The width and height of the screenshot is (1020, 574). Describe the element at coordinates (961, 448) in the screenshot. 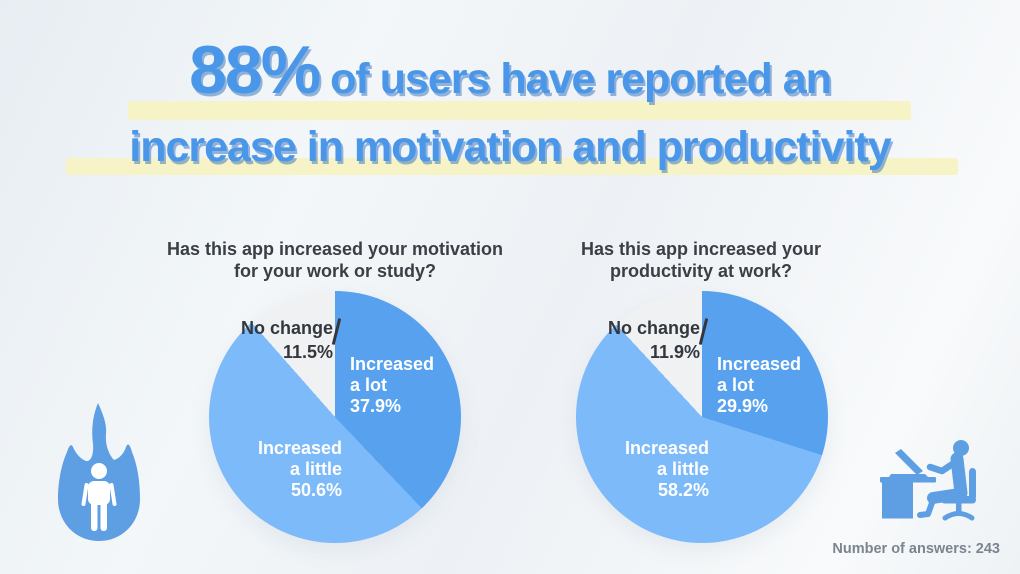

I see `person-head-icon` at that location.